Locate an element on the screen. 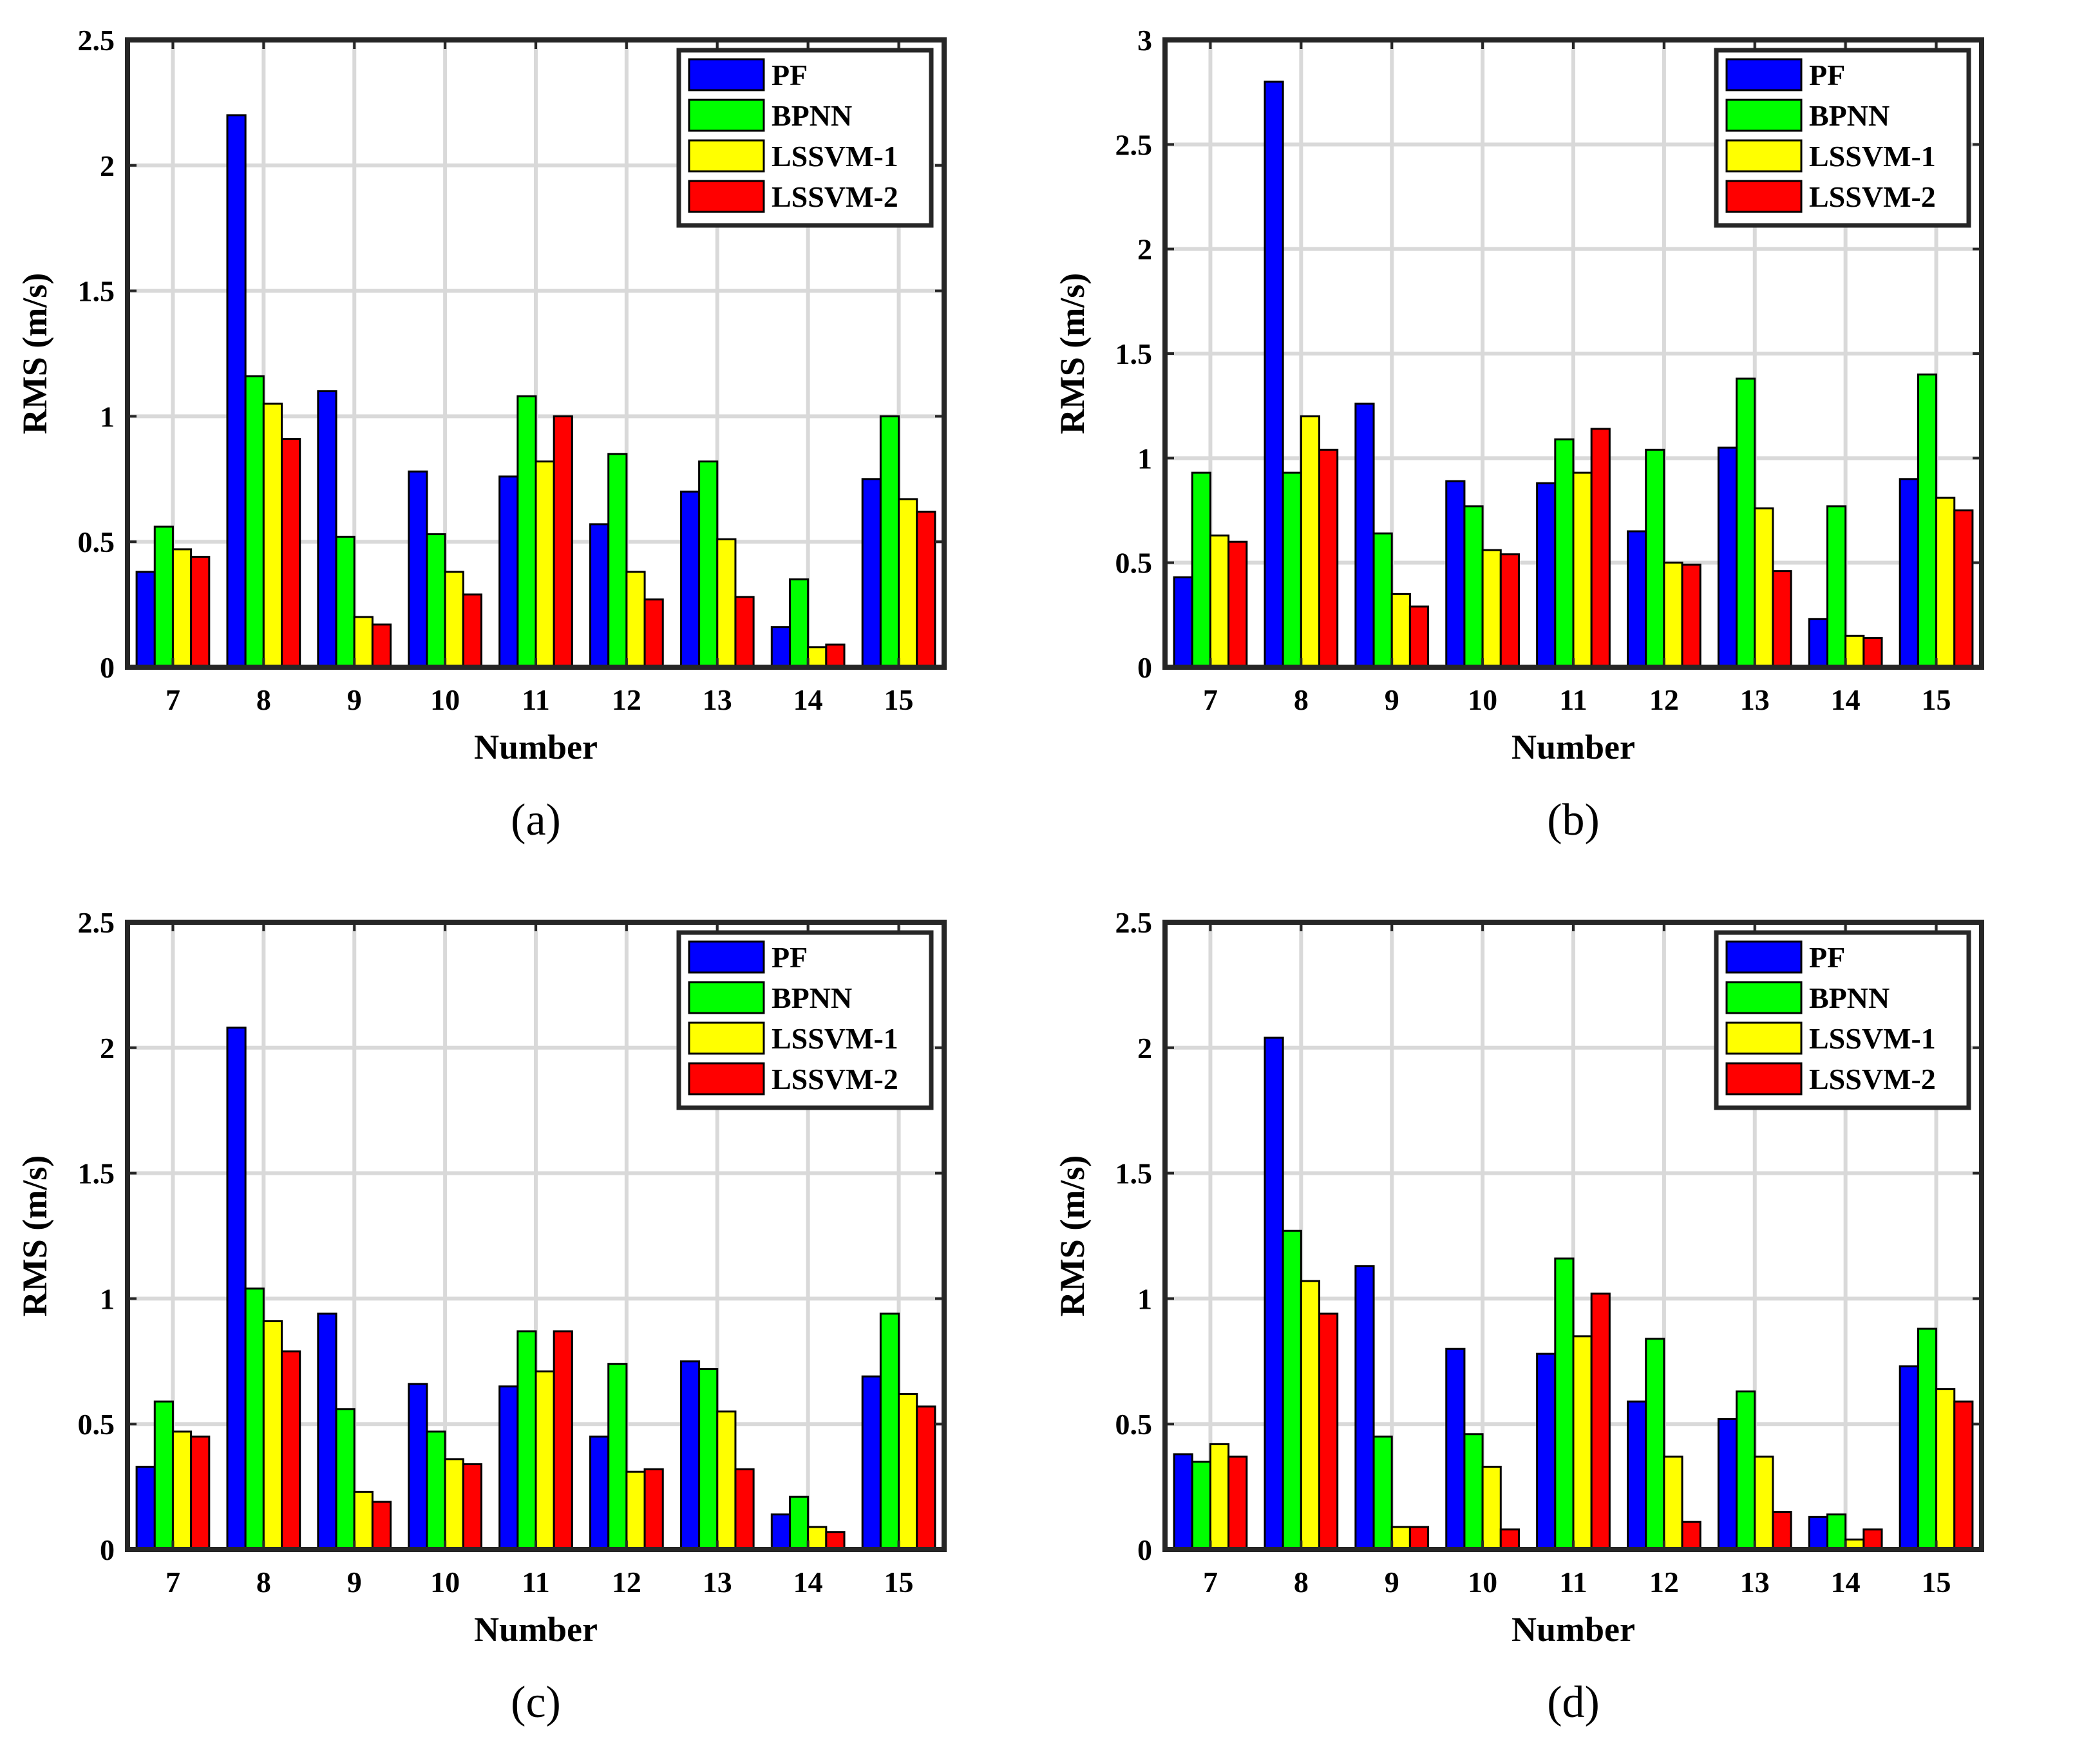 Image resolution: width=2075 pixels, height=1764 pixels. x-tick-label: 7 is located at coordinates (1210, 1582).